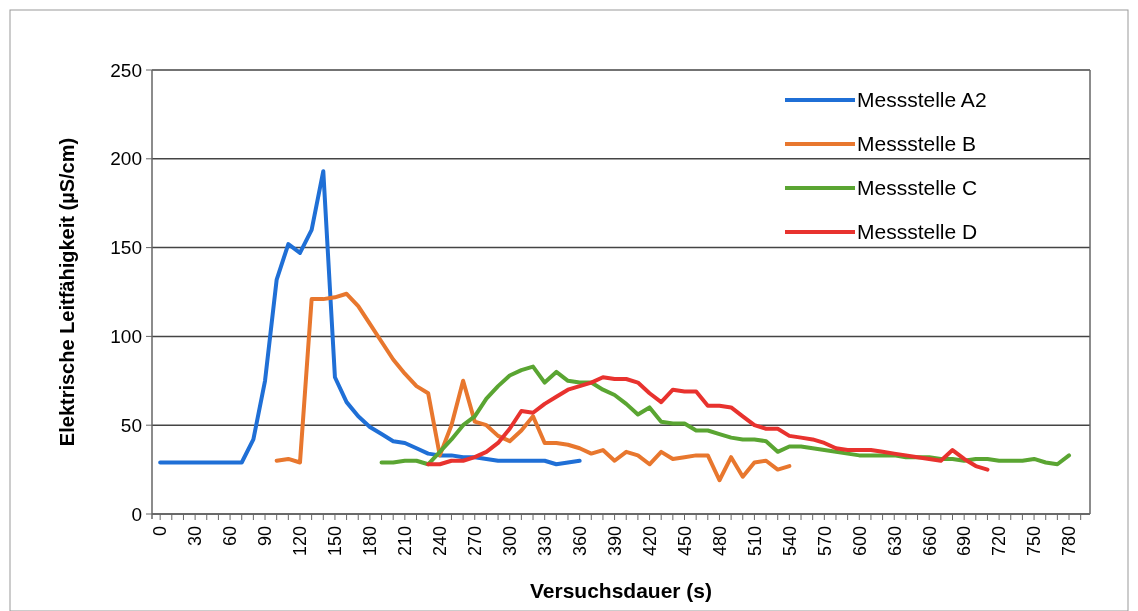 The height and width of the screenshot is (611, 1138). Describe the element at coordinates (964, 541) in the screenshot. I see `x-tick-label: 690` at that location.